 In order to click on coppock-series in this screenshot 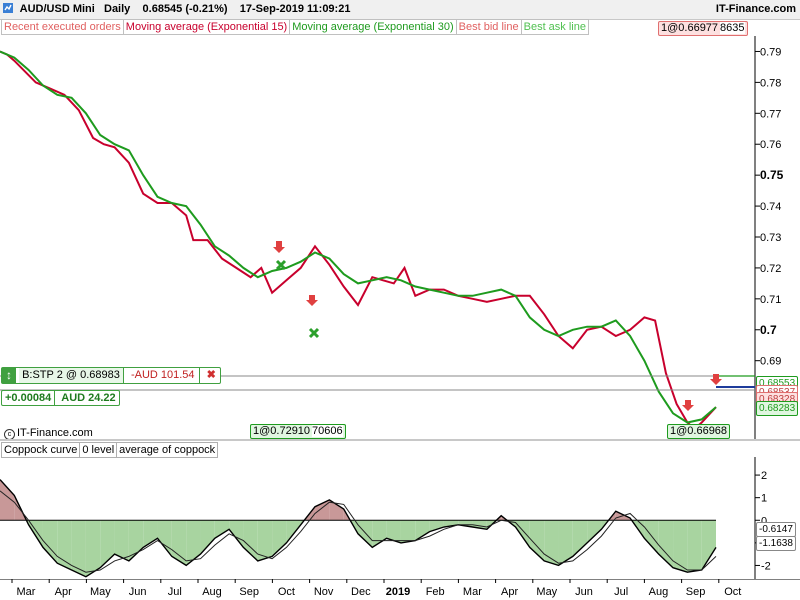, I will do `click(358, 528)`.